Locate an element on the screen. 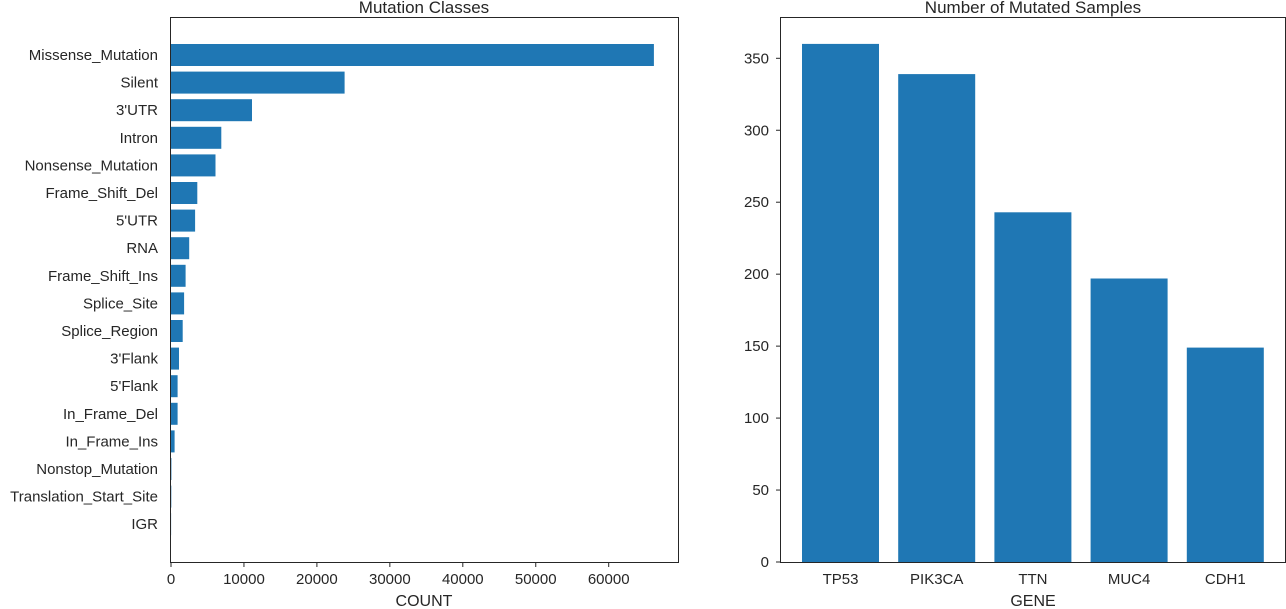 The image size is (1286, 609). category-label-frame-shift-ins: Frame_Shift_Ins is located at coordinates (103, 276).